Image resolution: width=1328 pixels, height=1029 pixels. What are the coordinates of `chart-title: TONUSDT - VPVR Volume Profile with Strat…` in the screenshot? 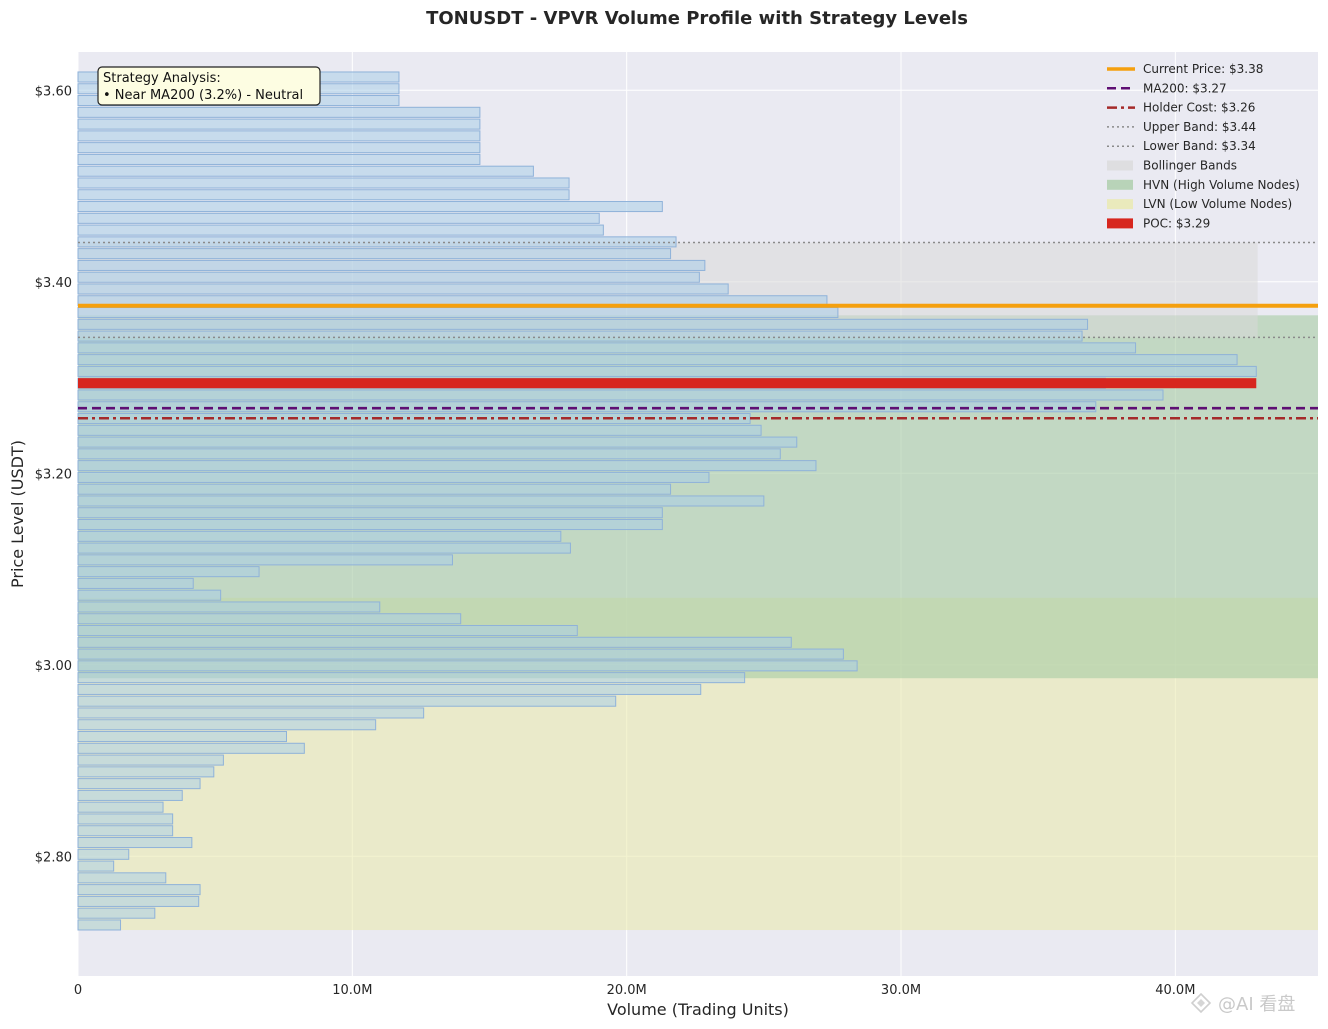 It's located at (697, 18).